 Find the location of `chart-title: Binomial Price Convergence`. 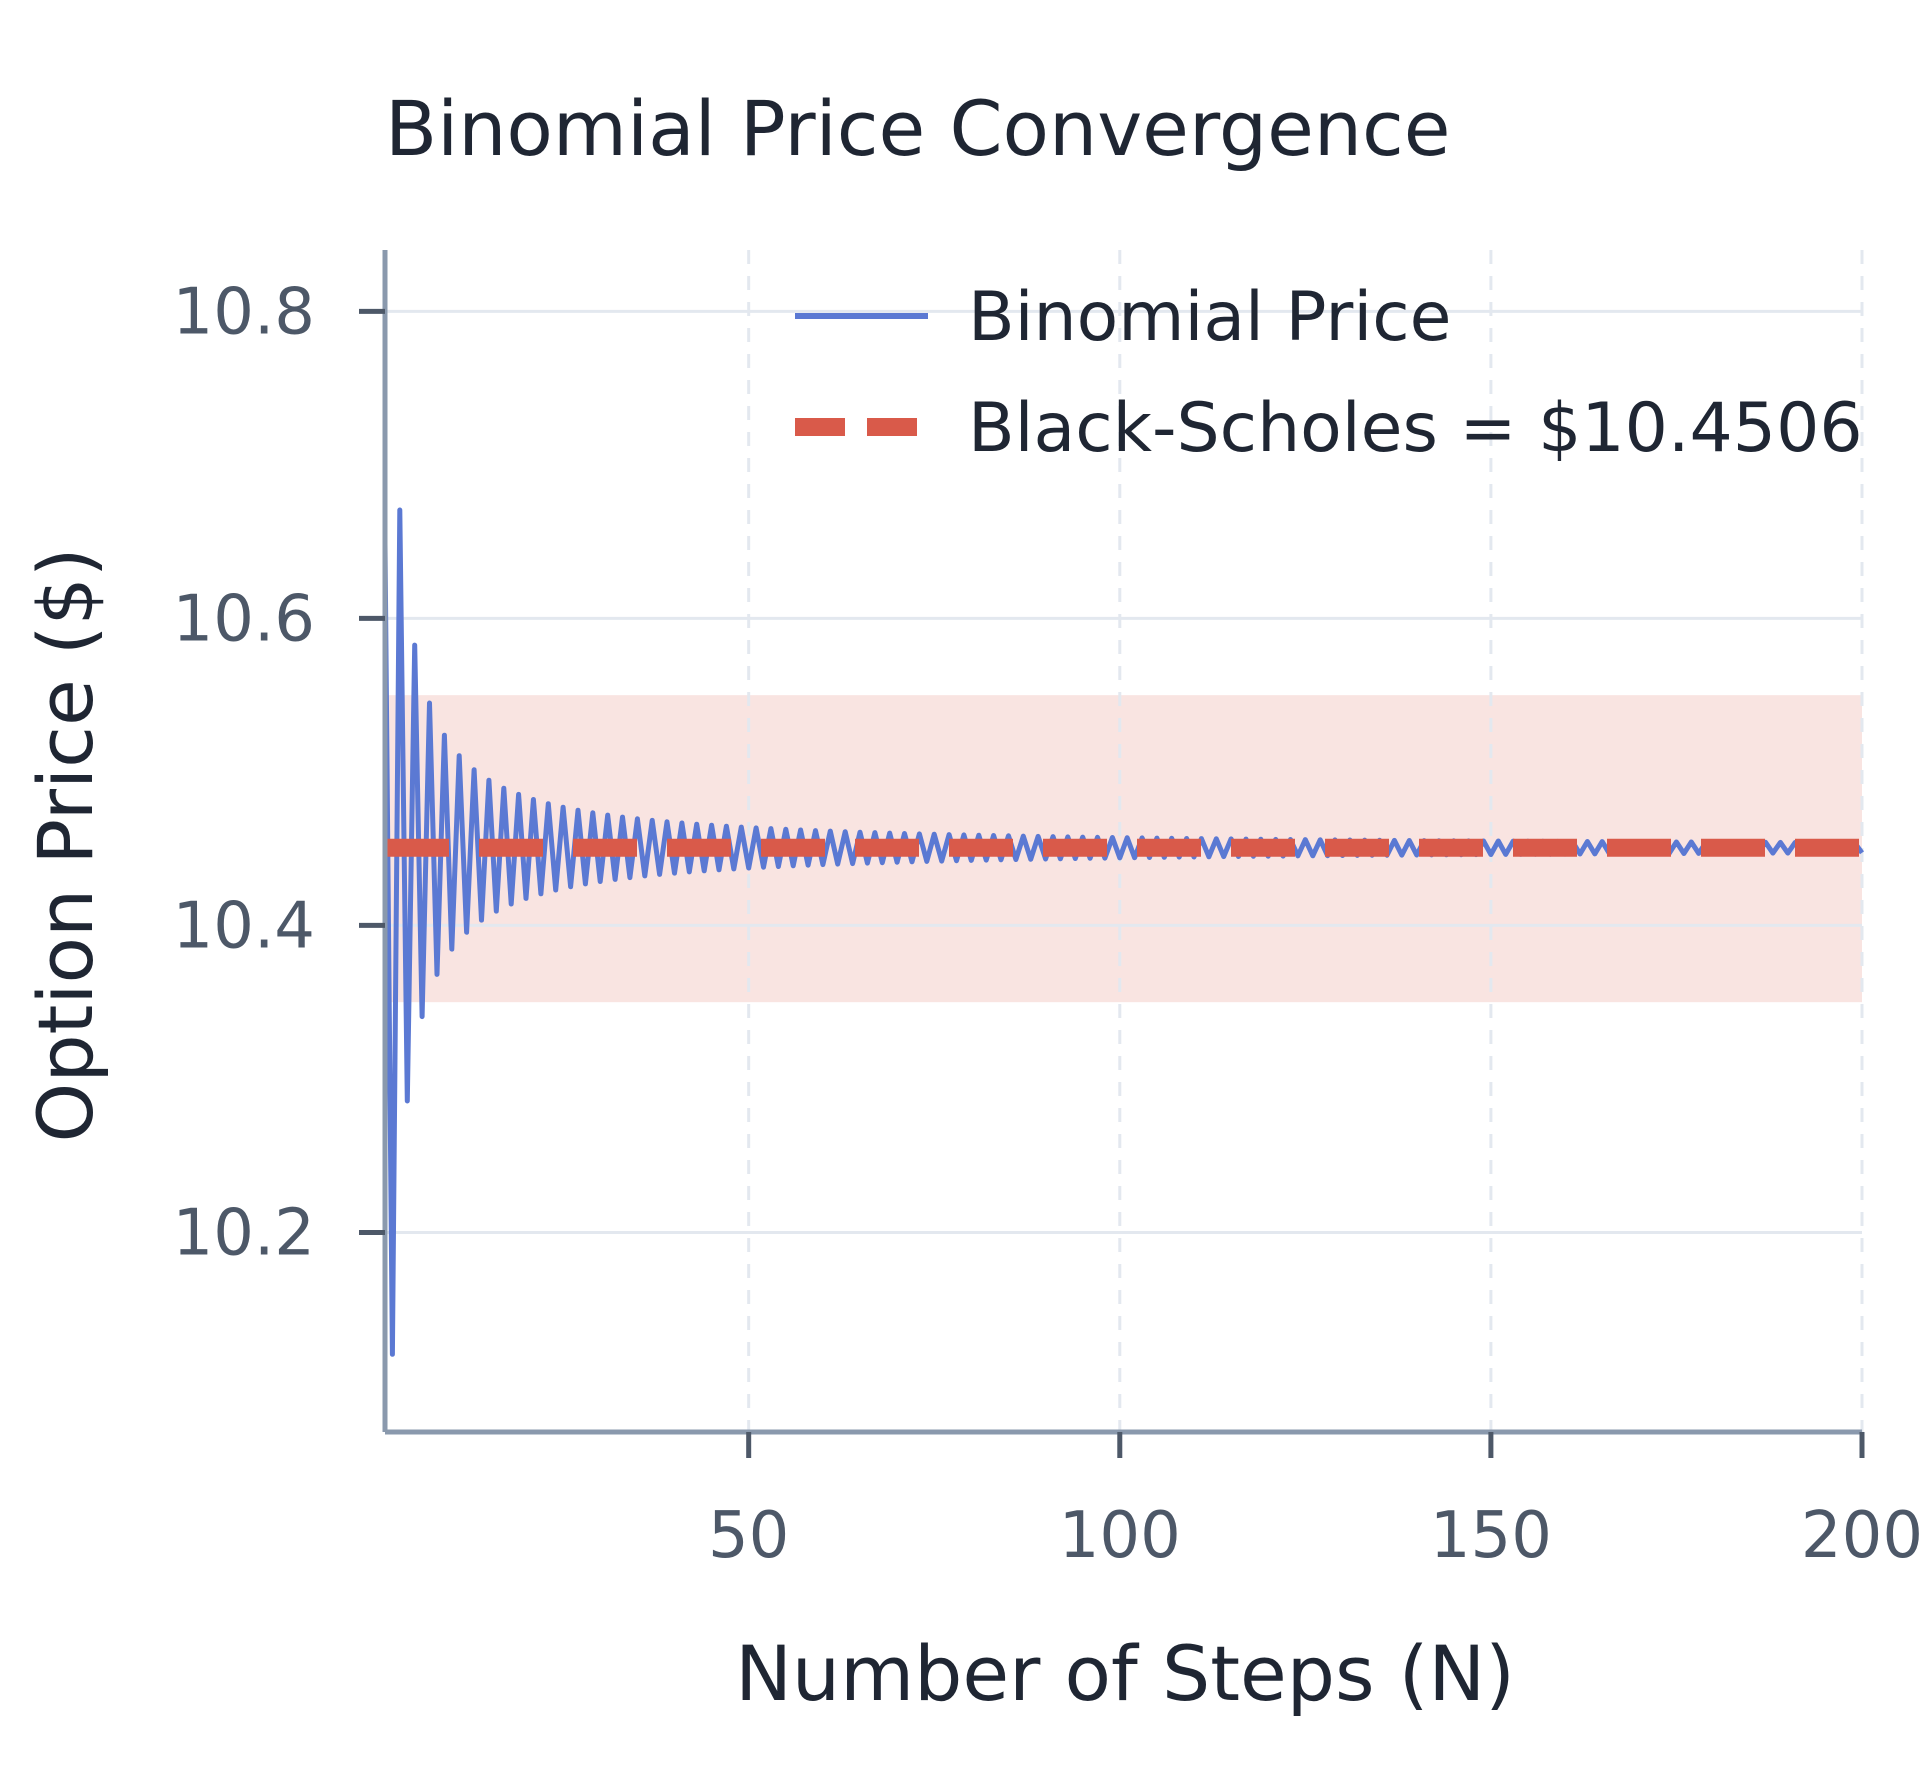

chart-title: Binomial Price Convergence is located at coordinates (918, 128).